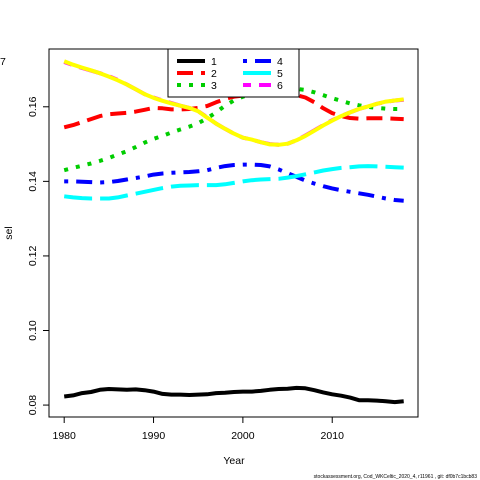 This screenshot has width=480, height=480. Describe the element at coordinates (199, 429) in the screenshot. I see `x-axis: 1980 1990 2000 2010` at that location.